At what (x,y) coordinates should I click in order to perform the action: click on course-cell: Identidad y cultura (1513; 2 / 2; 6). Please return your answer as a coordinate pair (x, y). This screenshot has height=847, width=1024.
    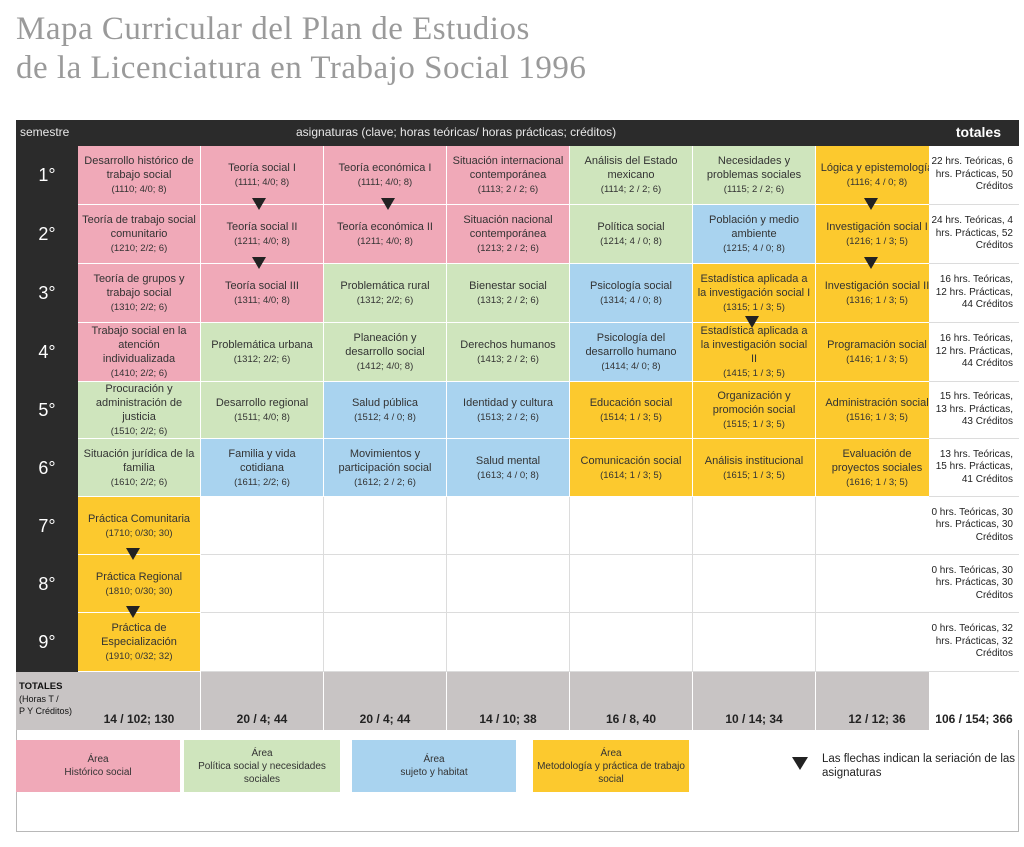
    Looking at the image, I should click on (508, 410).